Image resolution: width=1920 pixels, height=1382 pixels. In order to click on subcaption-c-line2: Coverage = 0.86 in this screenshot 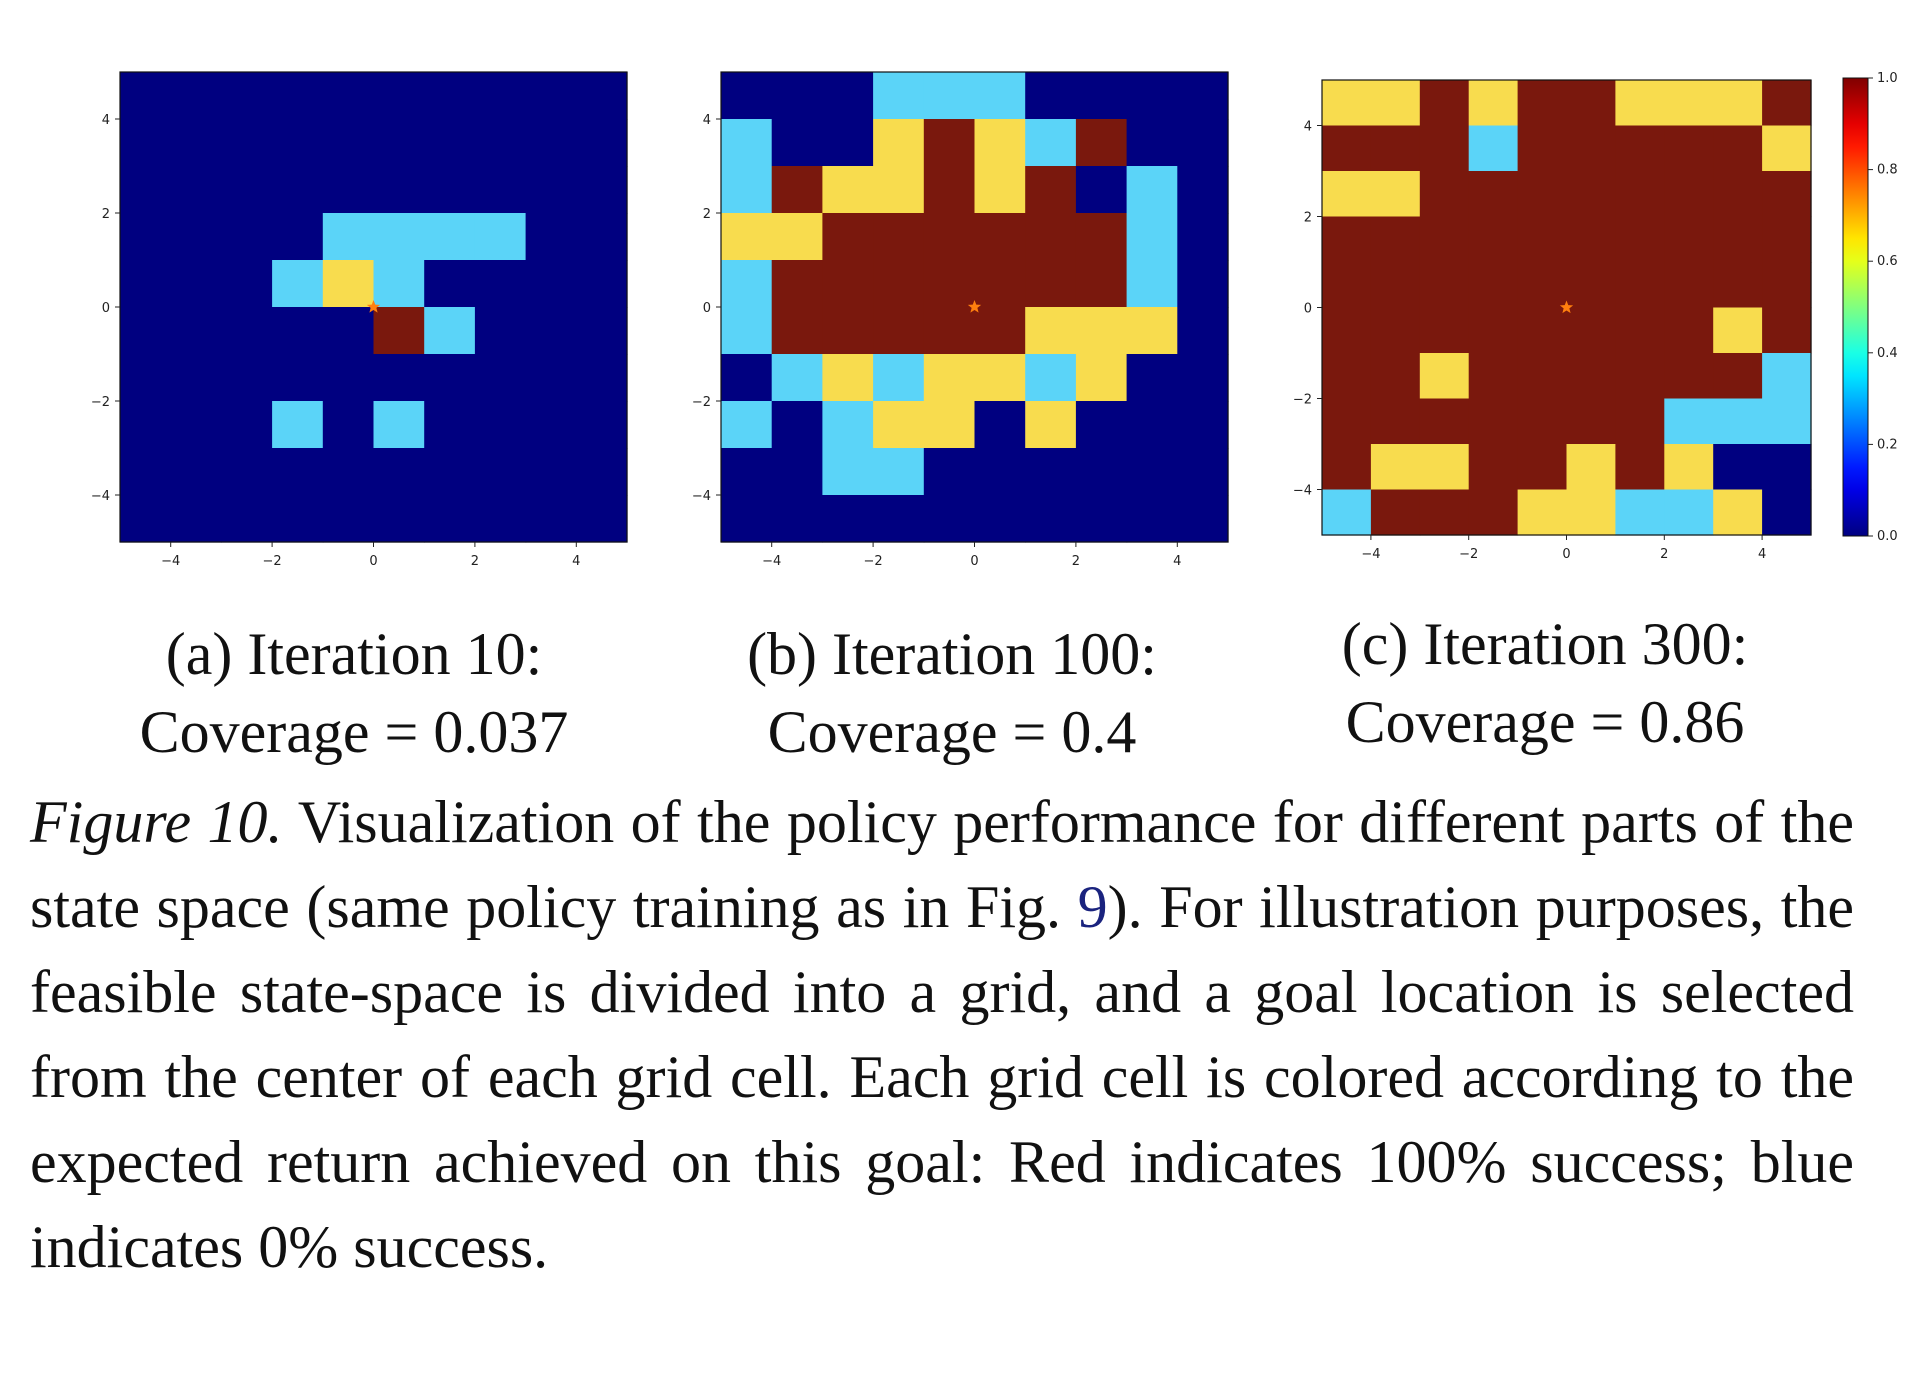, I will do `click(1545, 722)`.